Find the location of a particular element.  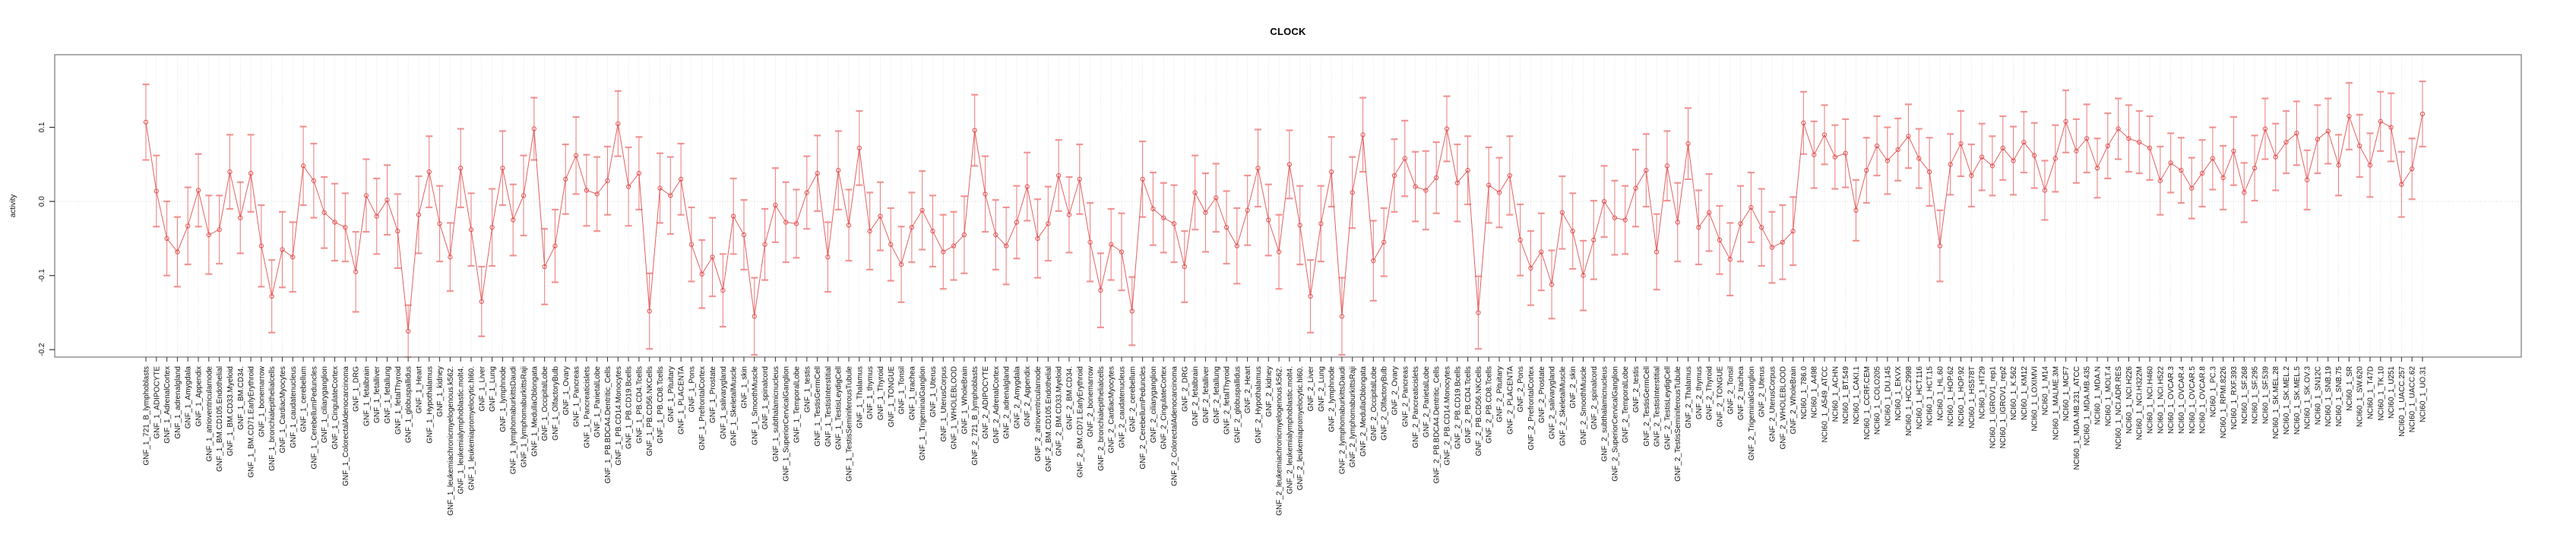

x-tick-label: GNF_1_CerebellumPeduncles is located at coordinates (314, 418).